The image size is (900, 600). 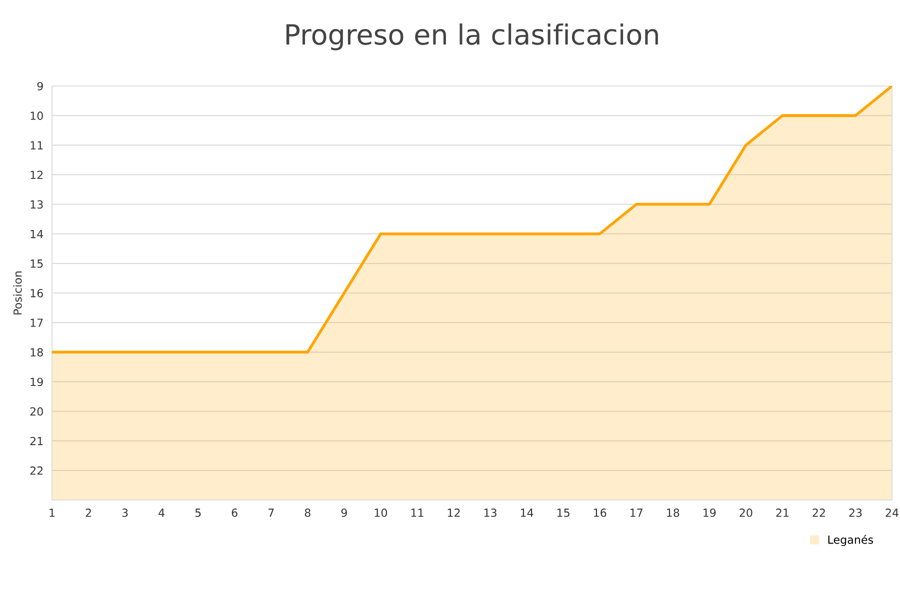 What do you see at coordinates (36, 264) in the screenshot?
I see `y-tick-label: 15` at bounding box center [36, 264].